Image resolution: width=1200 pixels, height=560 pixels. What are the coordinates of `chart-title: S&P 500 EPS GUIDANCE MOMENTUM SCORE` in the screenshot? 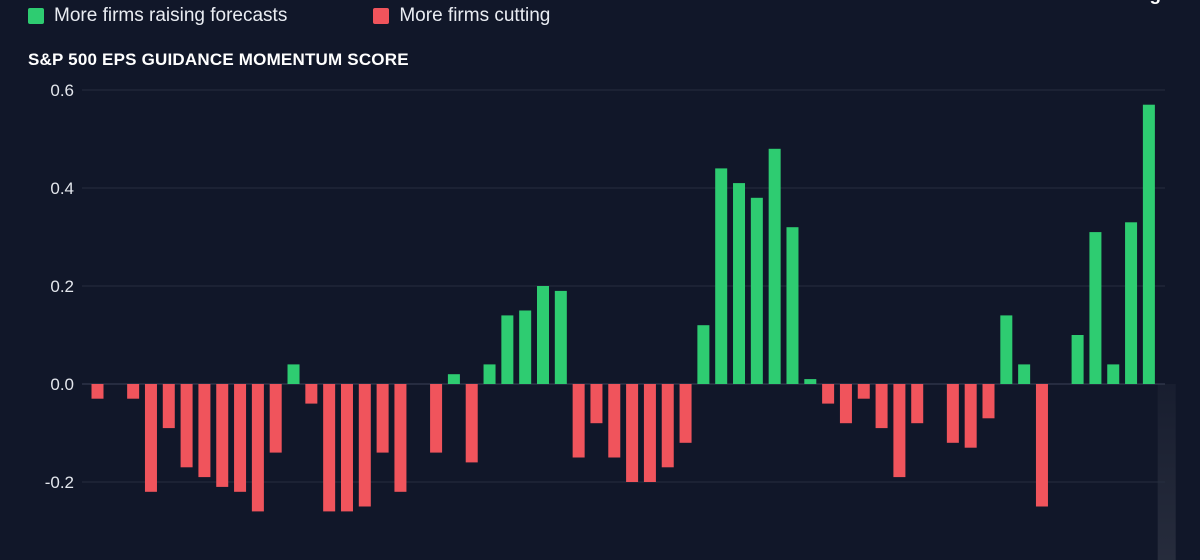 It's located at (218, 59).